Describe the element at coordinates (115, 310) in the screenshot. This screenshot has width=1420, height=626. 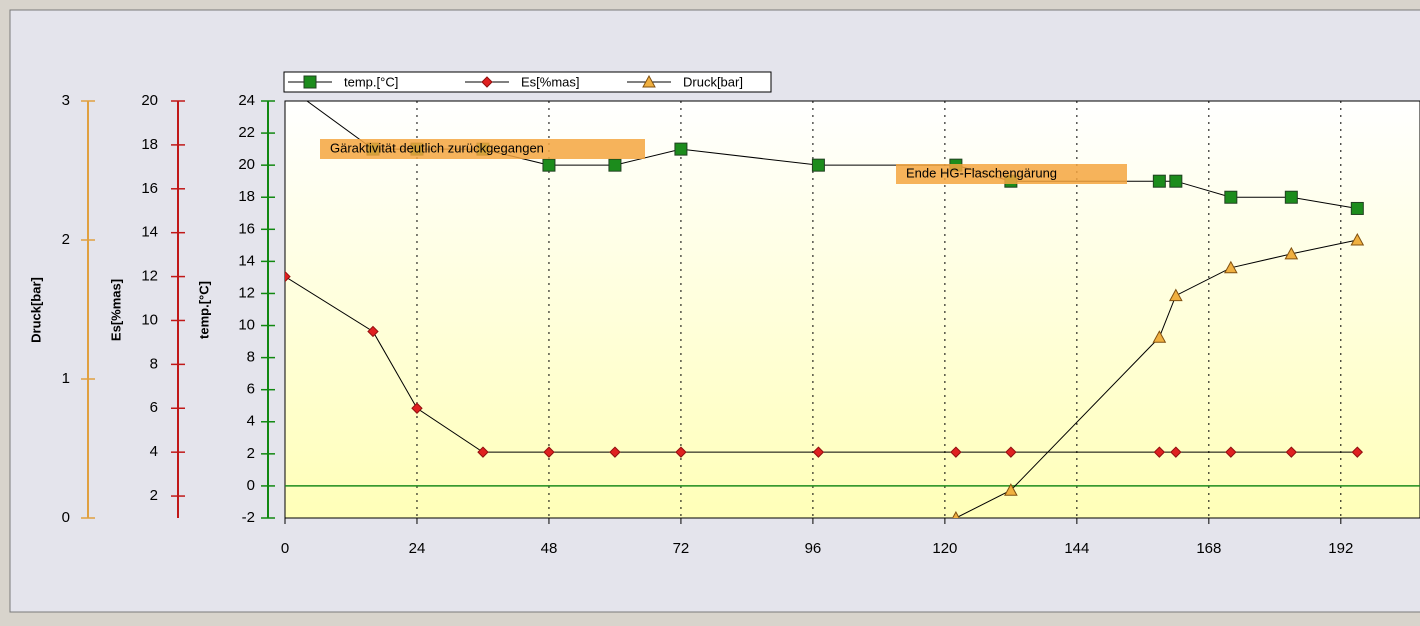
I see `y-axis-title: Es[%mas]` at that location.